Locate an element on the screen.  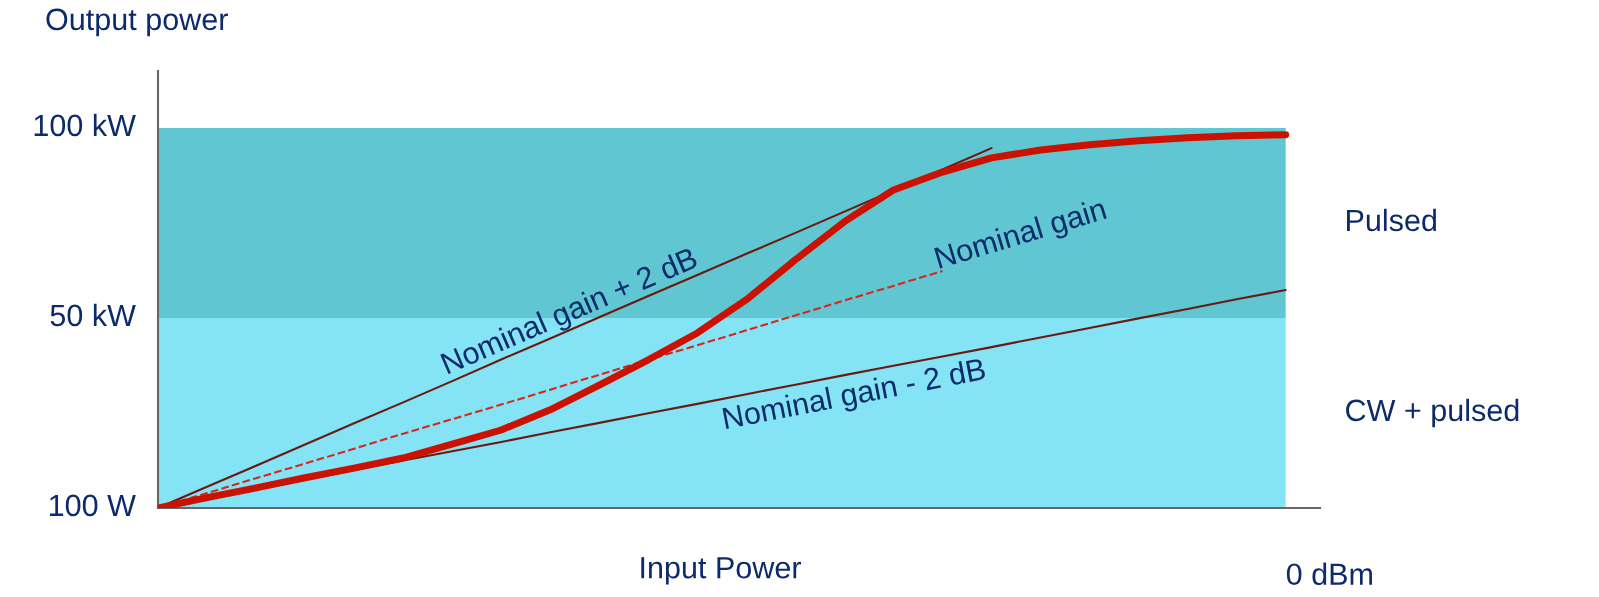
band-label: CW + pulsed is located at coordinates (1432, 413).